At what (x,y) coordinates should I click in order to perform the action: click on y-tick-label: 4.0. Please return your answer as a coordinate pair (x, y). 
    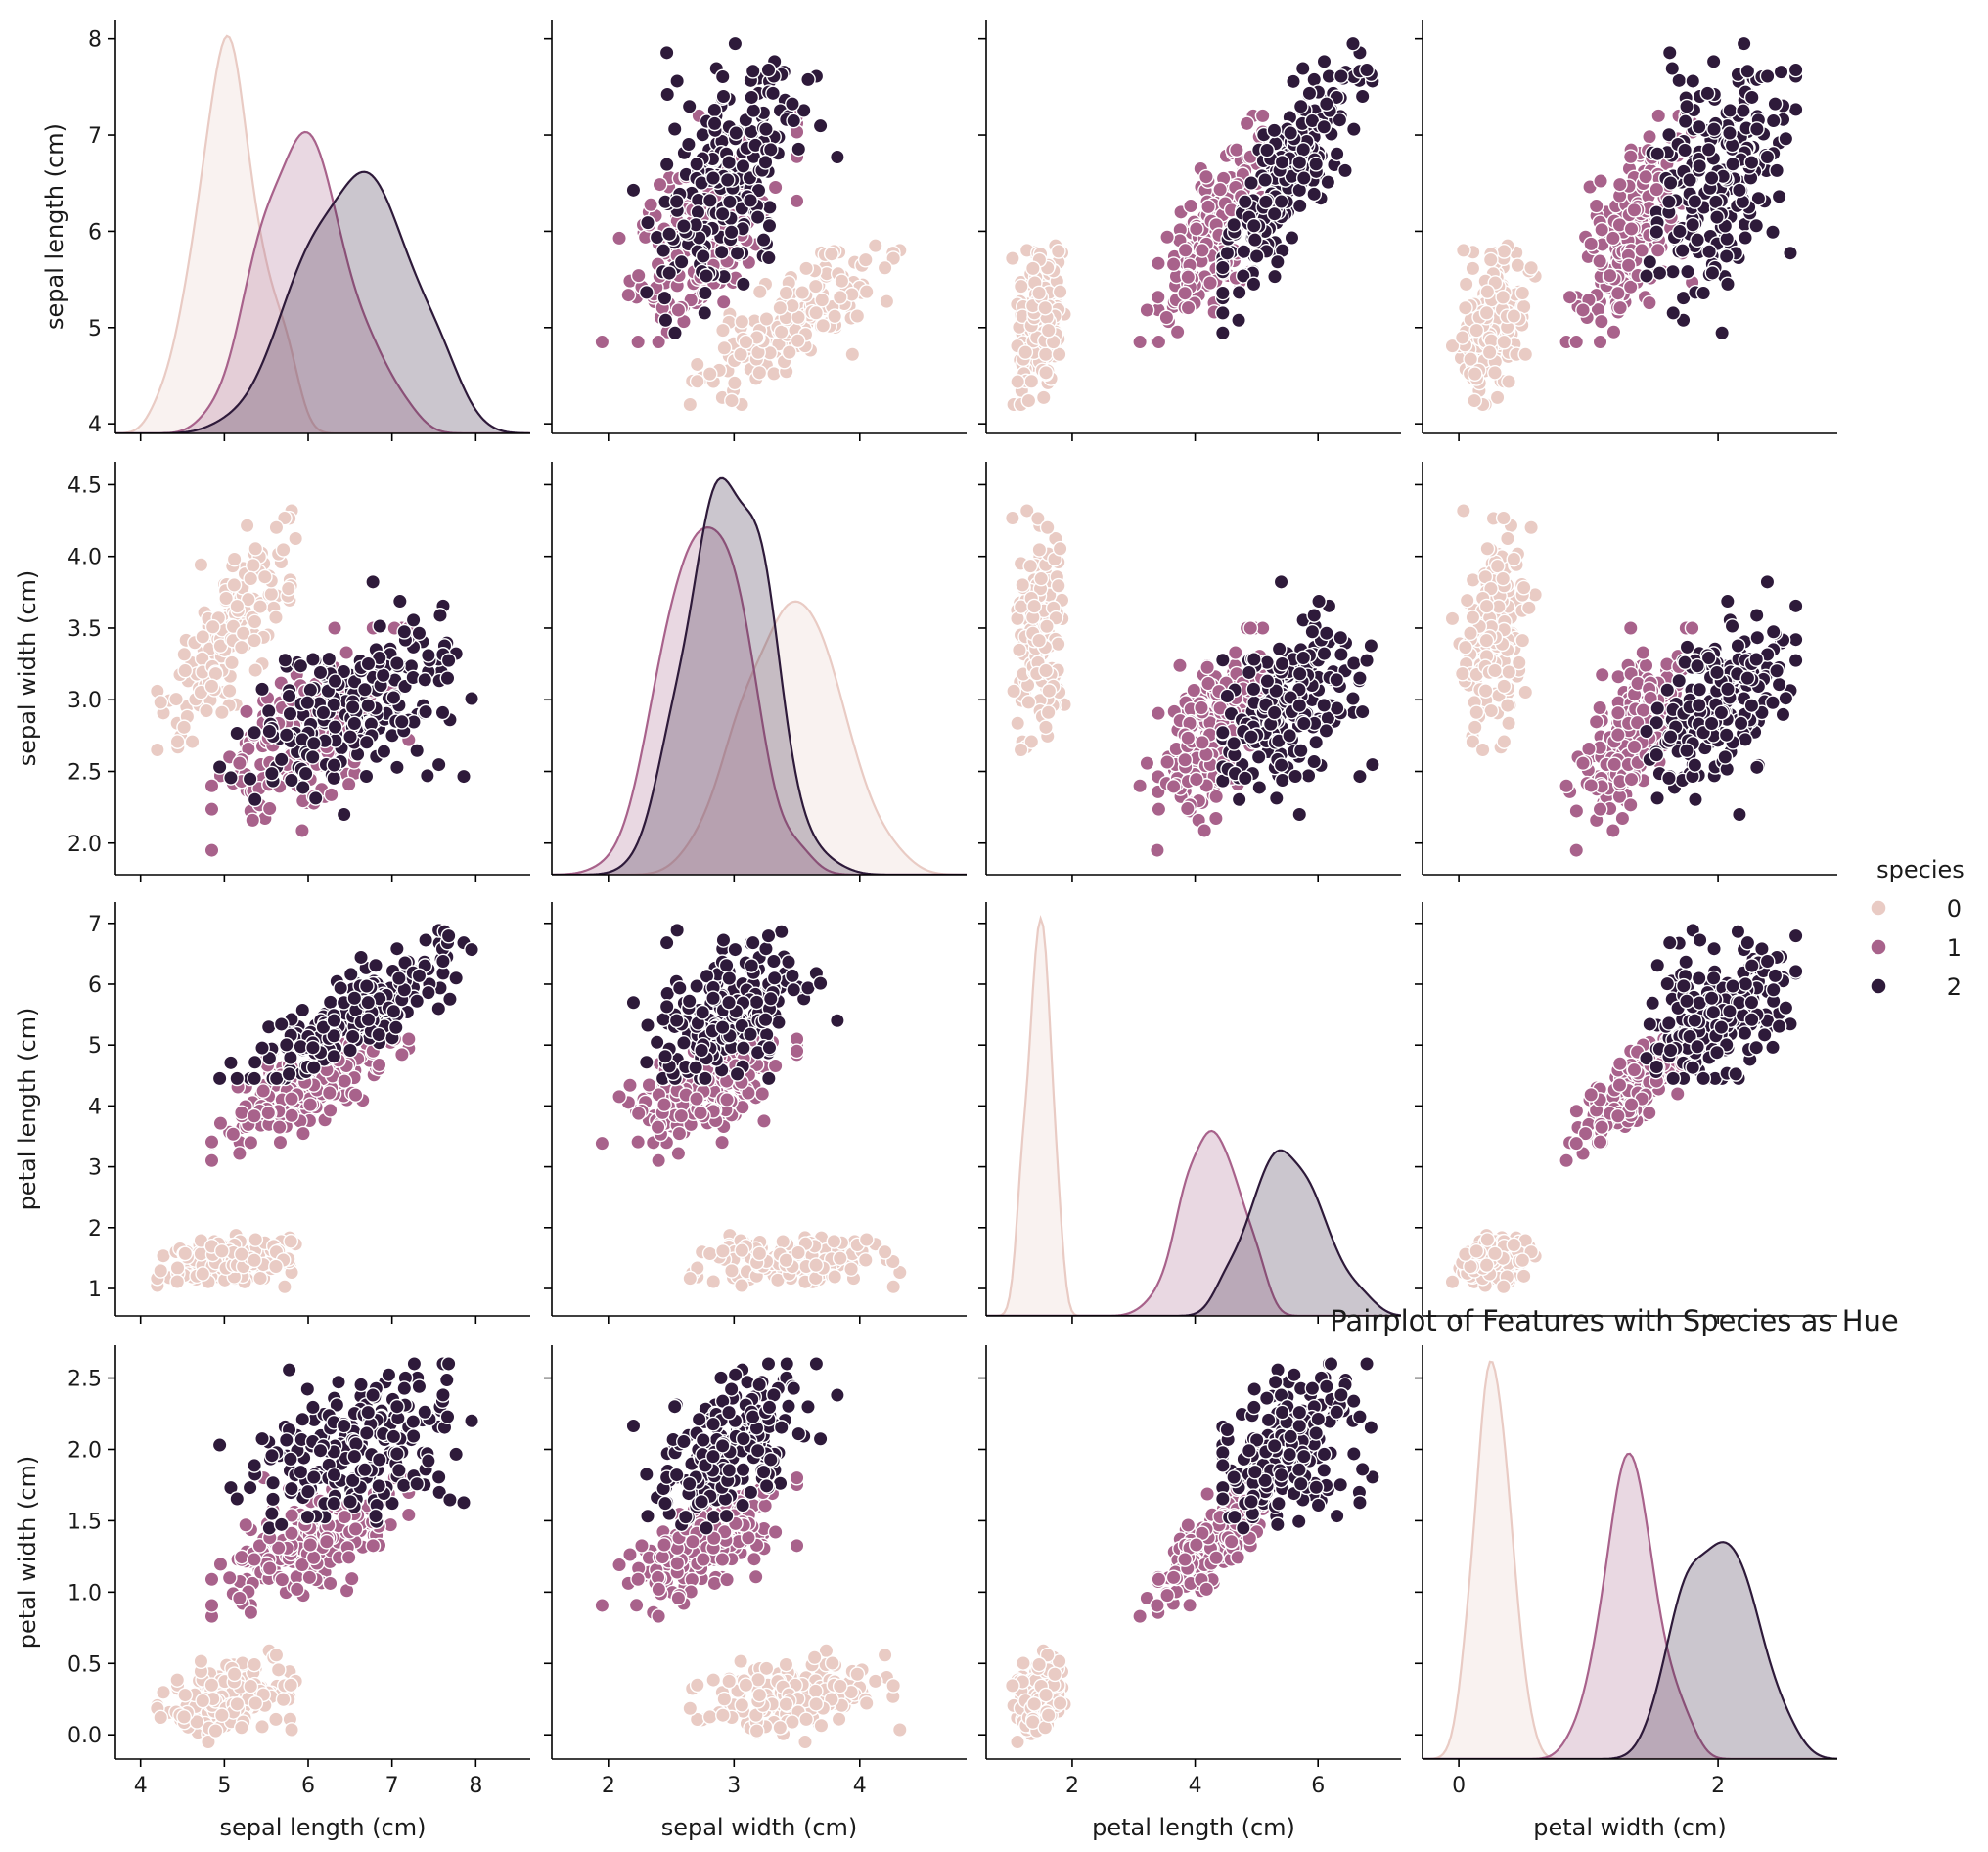
    Looking at the image, I should click on (85, 558).